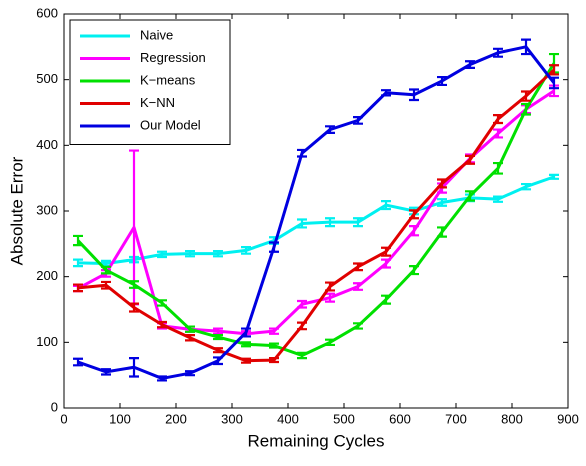  Describe the element at coordinates (47, 144) in the screenshot. I see `y-tick-label: 400` at that location.